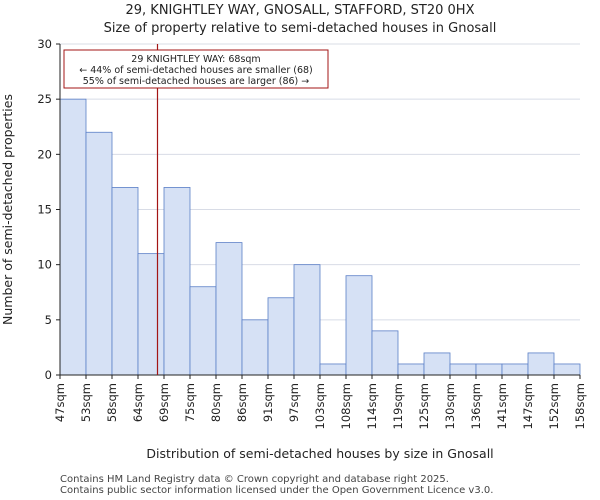 Image resolution: width=600 pixels, height=500 pixels. What do you see at coordinates (48, 320) in the screenshot?
I see `y-tick-label-5: 5` at bounding box center [48, 320].